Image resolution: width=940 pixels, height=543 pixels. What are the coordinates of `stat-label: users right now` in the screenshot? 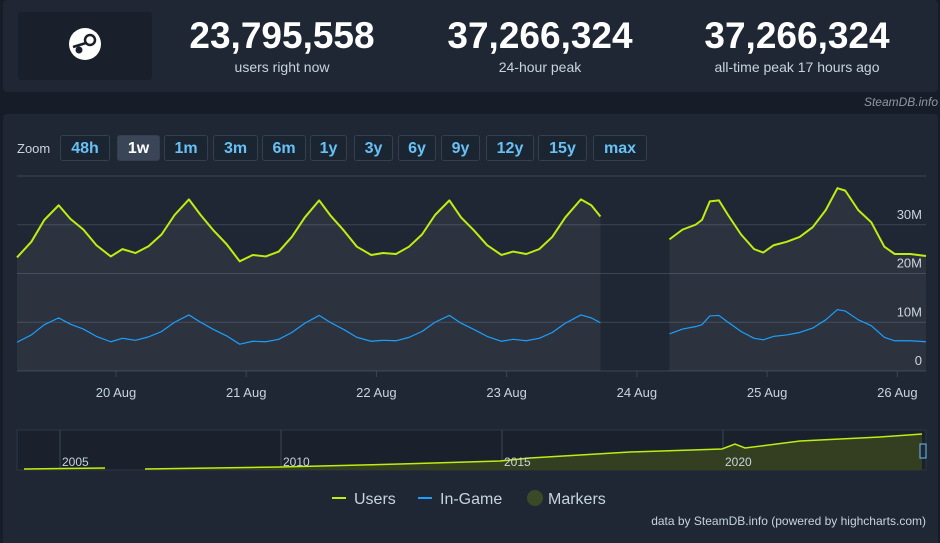 It's located at (282, 67).